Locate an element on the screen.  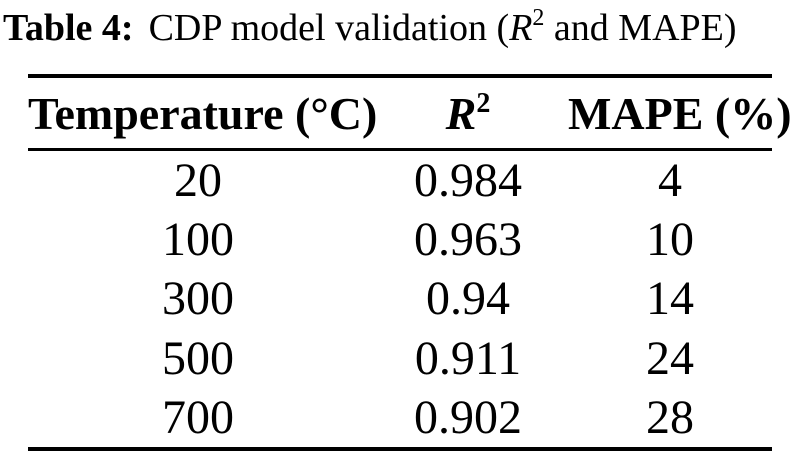
caption-r-symbol: R is located at coordinates (521, 28).